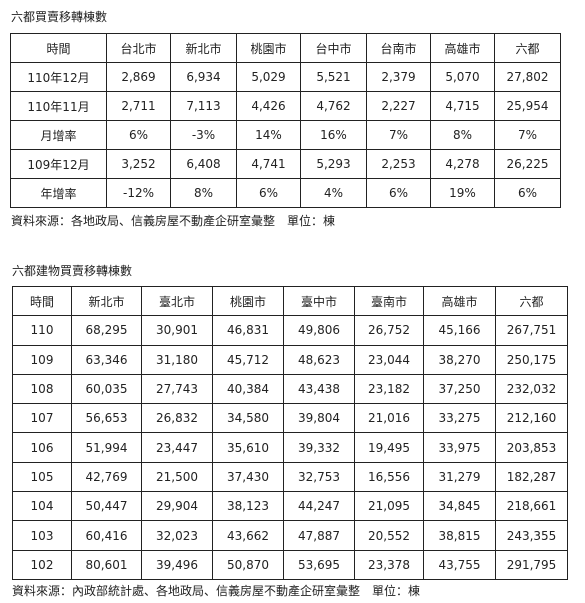 Image resolution: width=585 pixels, height=603 pixels. Describe the element at coordinates (248, 535) in the screenshot. I see `value-cell: 43,662` at that location.